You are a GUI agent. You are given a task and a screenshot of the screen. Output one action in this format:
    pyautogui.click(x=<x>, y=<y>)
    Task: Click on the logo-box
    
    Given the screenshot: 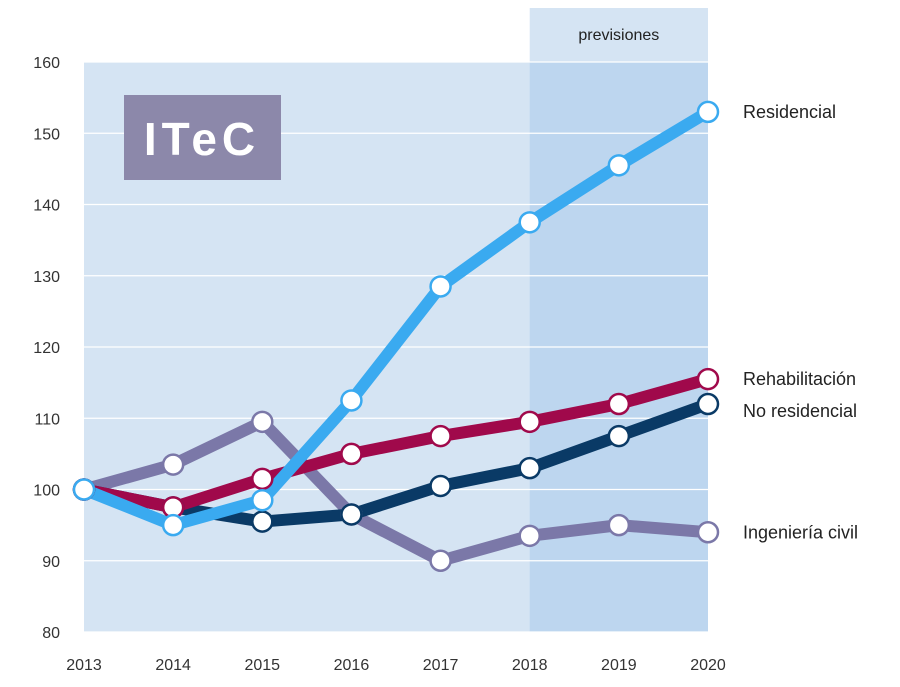 What is the action you would take?
    pyautogui.click(x=202, y=137)
    